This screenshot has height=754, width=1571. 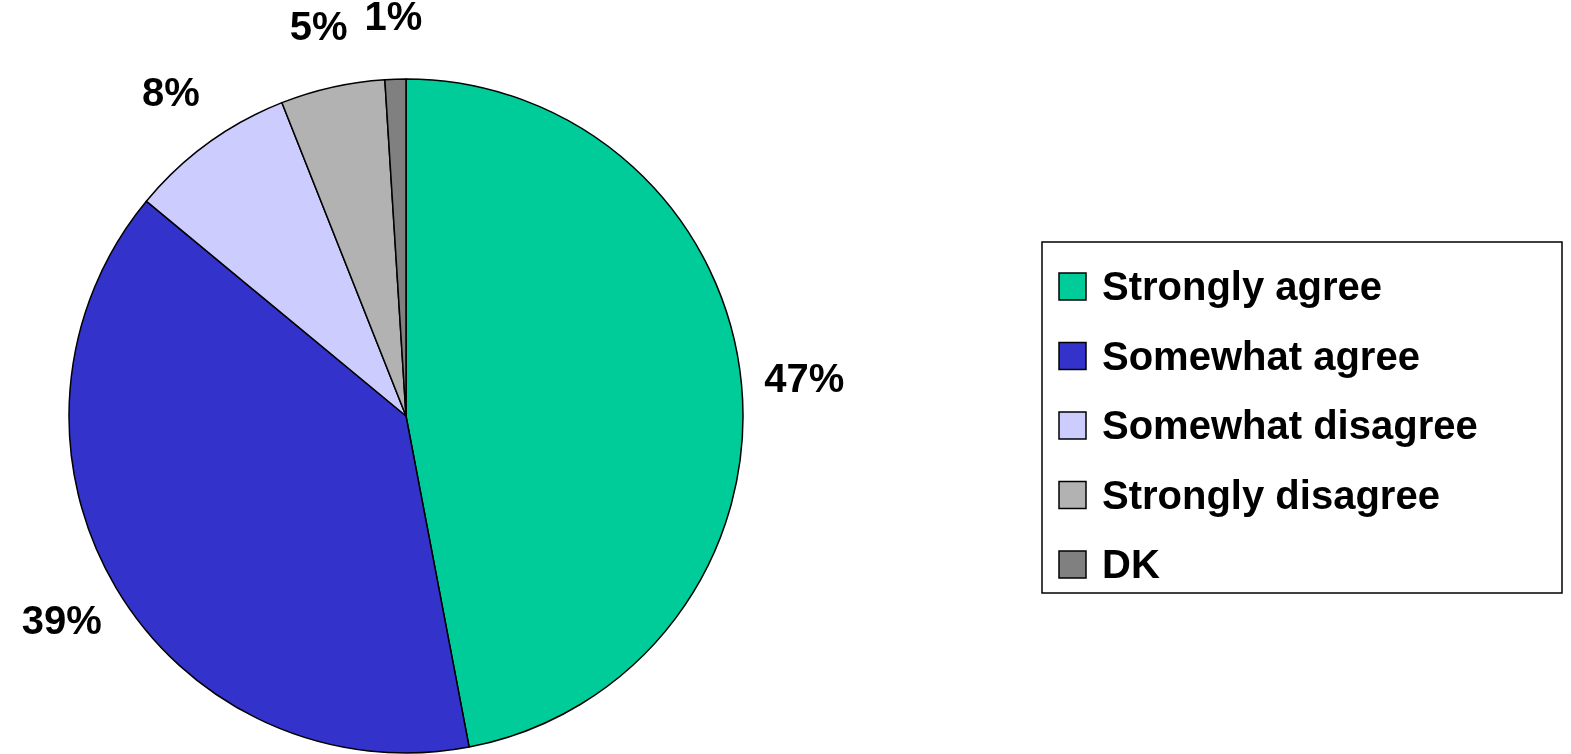 What do you see at coordinates (1131, 564) in the screenshot?
I see `legend-label: DK` at bounding box center [1131, 564].